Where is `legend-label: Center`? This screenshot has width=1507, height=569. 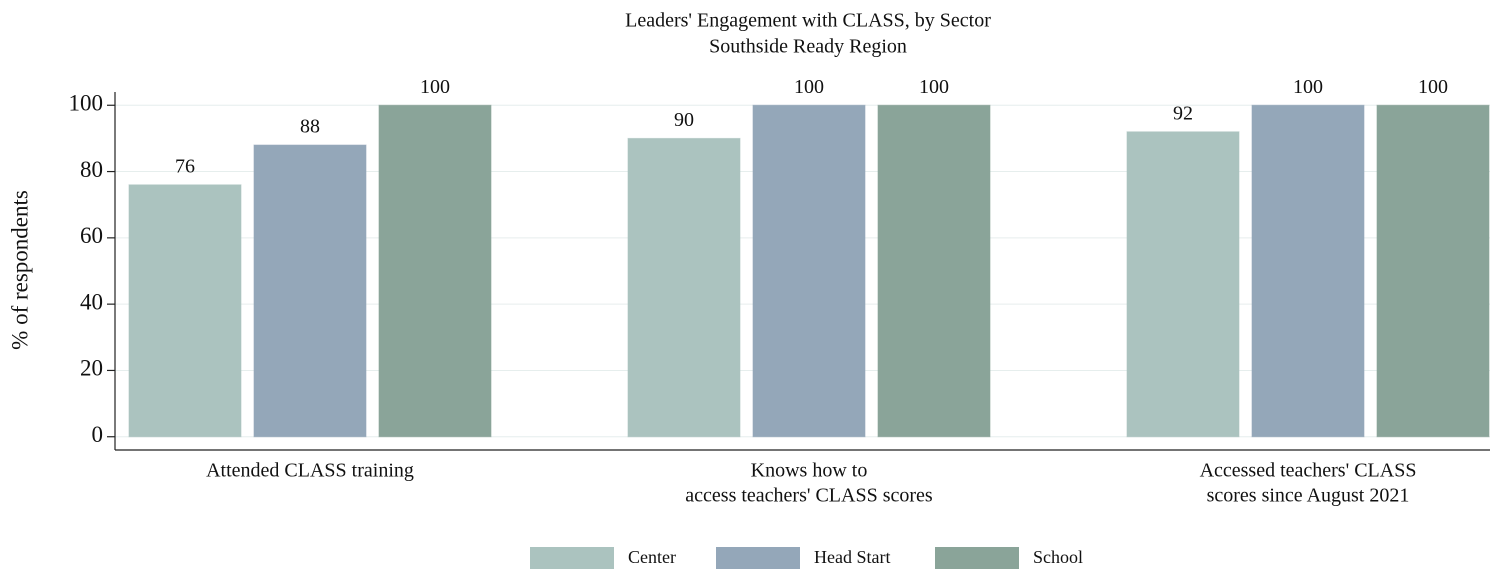 legend-label: Center is located at coordinates (652, 557).